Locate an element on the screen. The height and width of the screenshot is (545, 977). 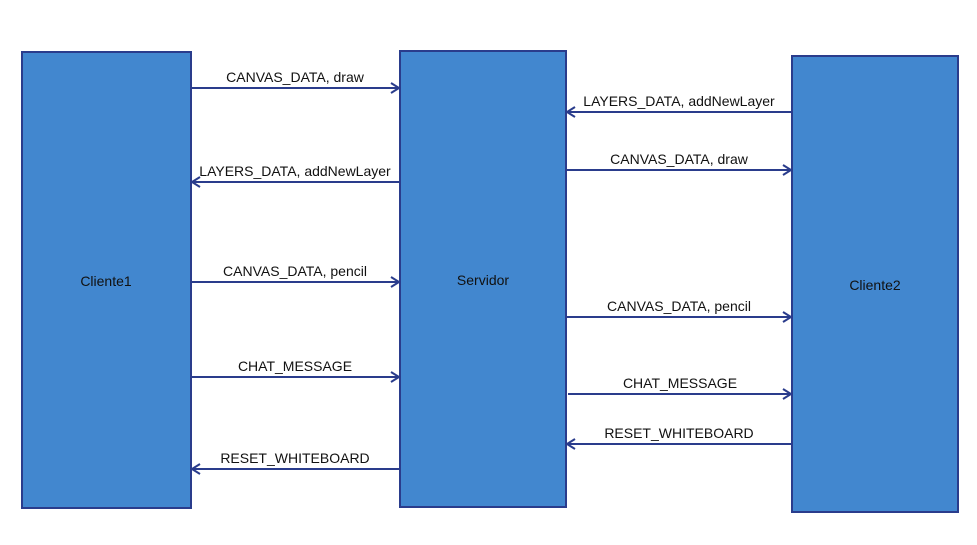
participant-cliente1-label: Cliente1 is located at coordinates (106, 281).